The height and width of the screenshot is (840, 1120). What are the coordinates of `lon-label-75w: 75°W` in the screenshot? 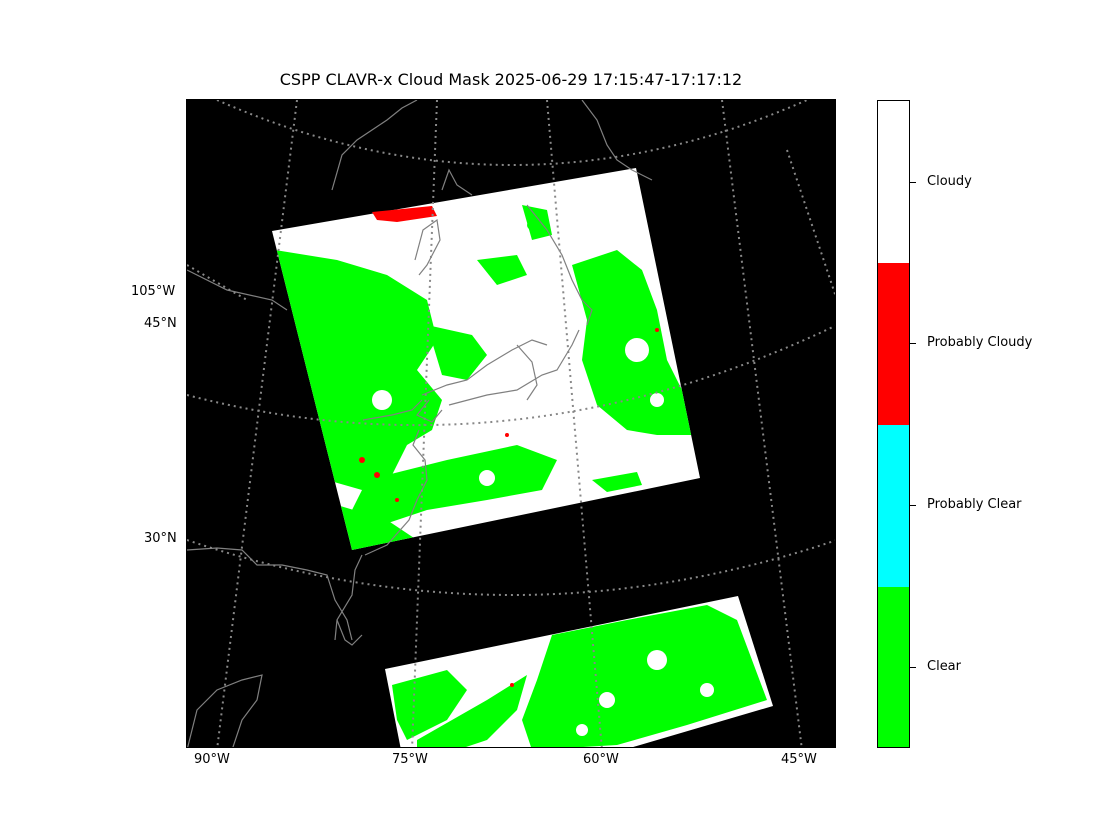 It's located at (410, 759).